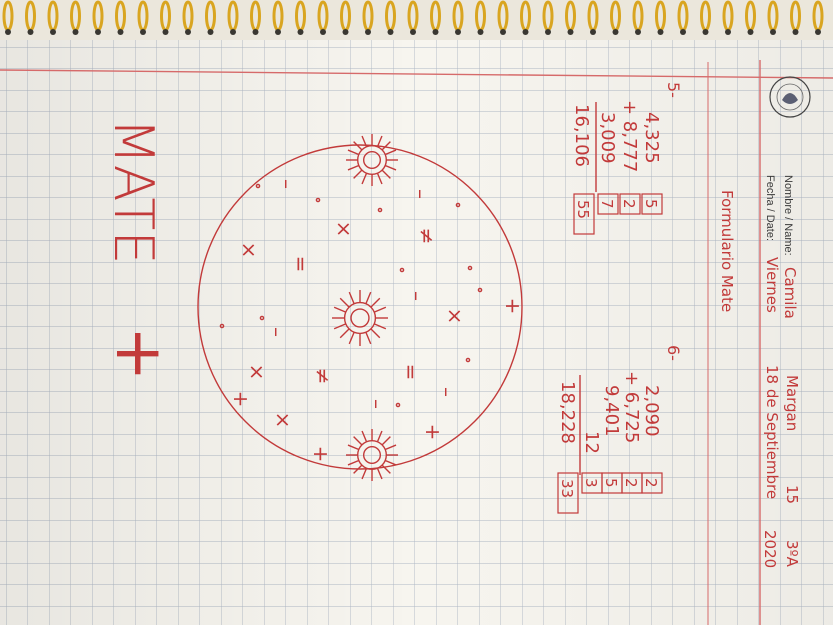 Image resolution: width=833 pixels, height=625 pixels. What do you see at coordinates (133, 191) in the screenshot?
I see `side-title: MATE` at bounding box center [133, 191].